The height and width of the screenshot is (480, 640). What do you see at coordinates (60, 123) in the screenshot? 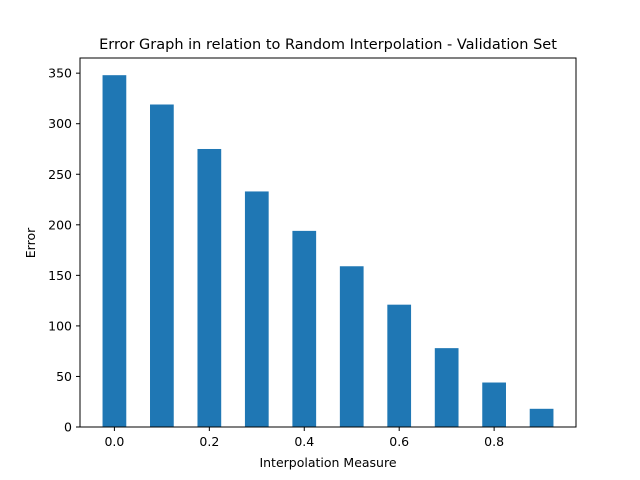
I see `y-tick-label: 300` at bounding box center [60, 123].